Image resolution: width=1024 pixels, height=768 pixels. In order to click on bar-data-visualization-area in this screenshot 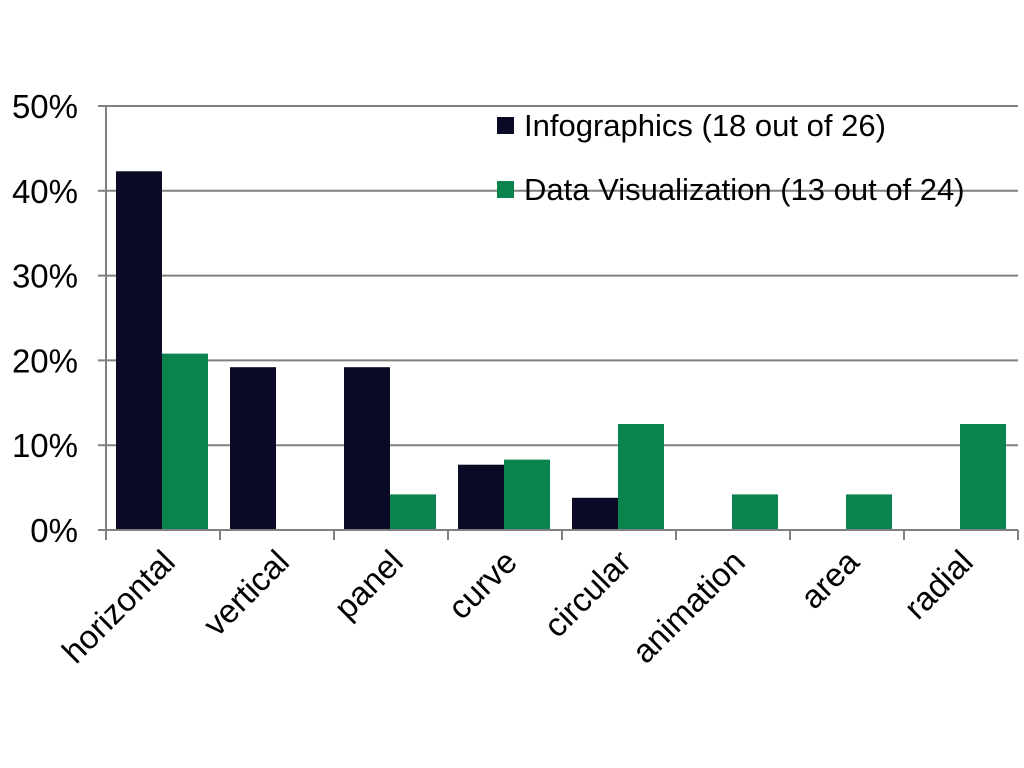, I will do `click(869, 512)`.